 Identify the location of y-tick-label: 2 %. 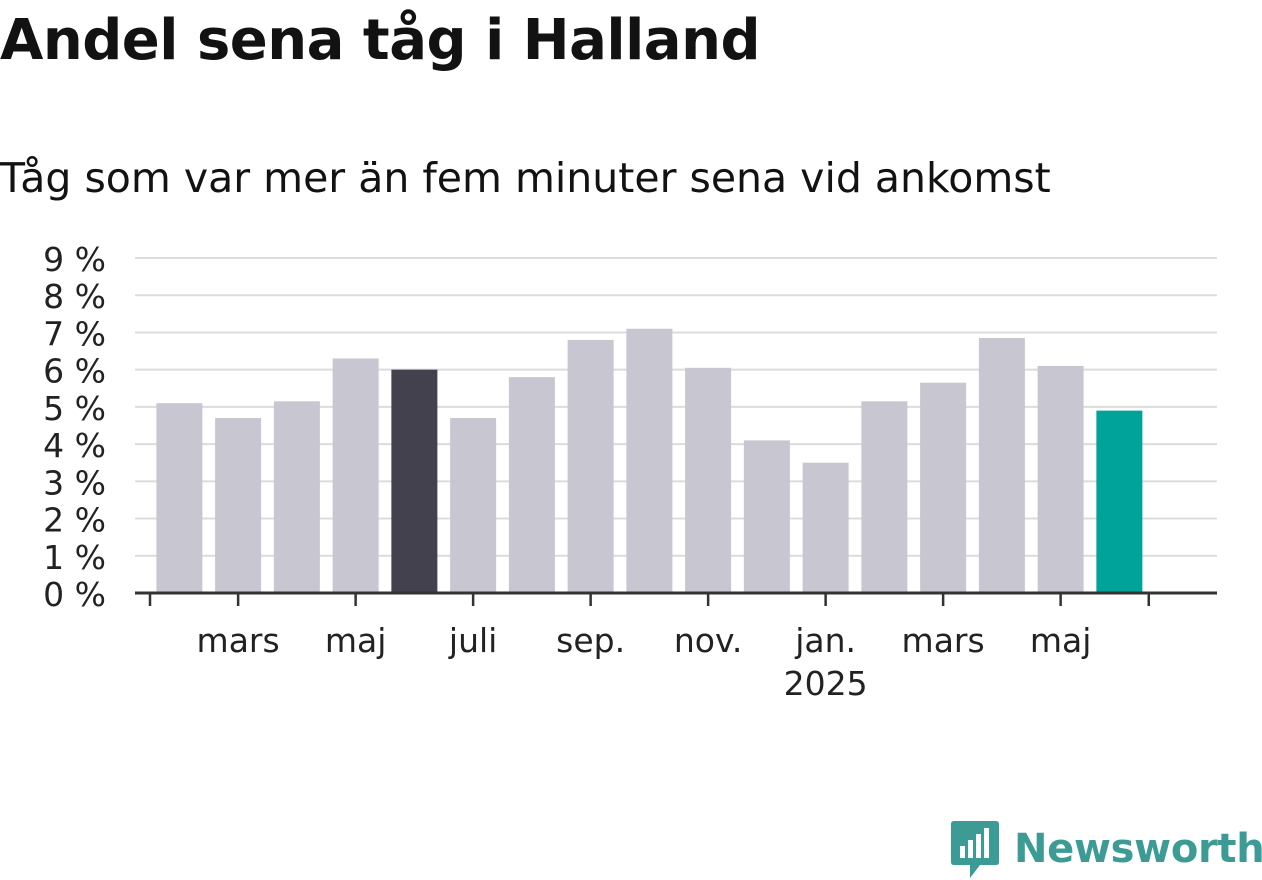
(74, 520).